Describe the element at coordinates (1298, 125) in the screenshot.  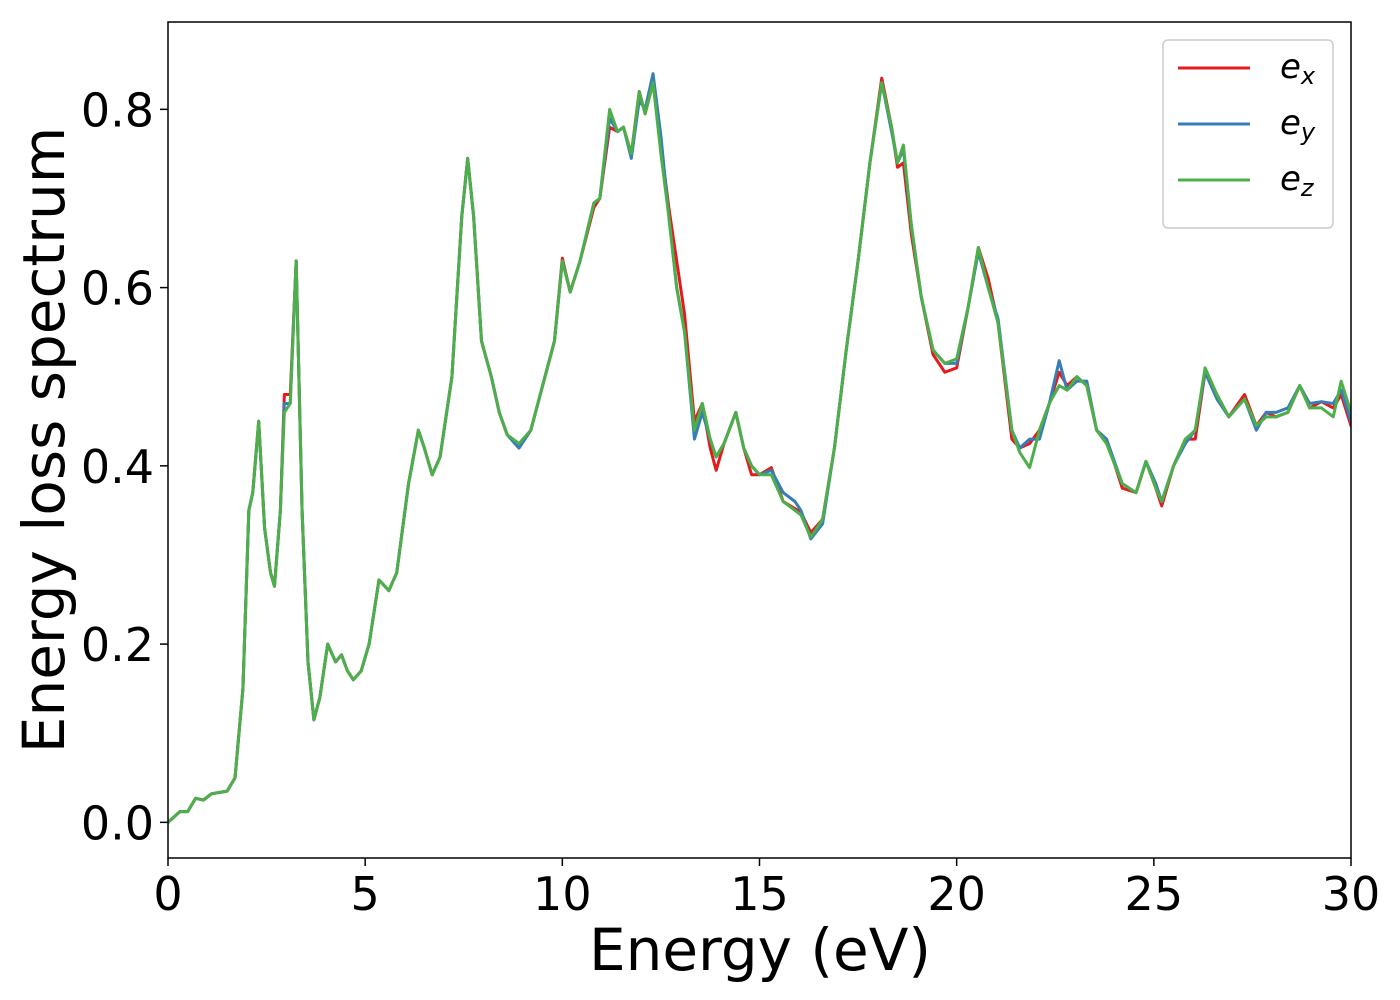
I see `legend-label: ey` at that location.